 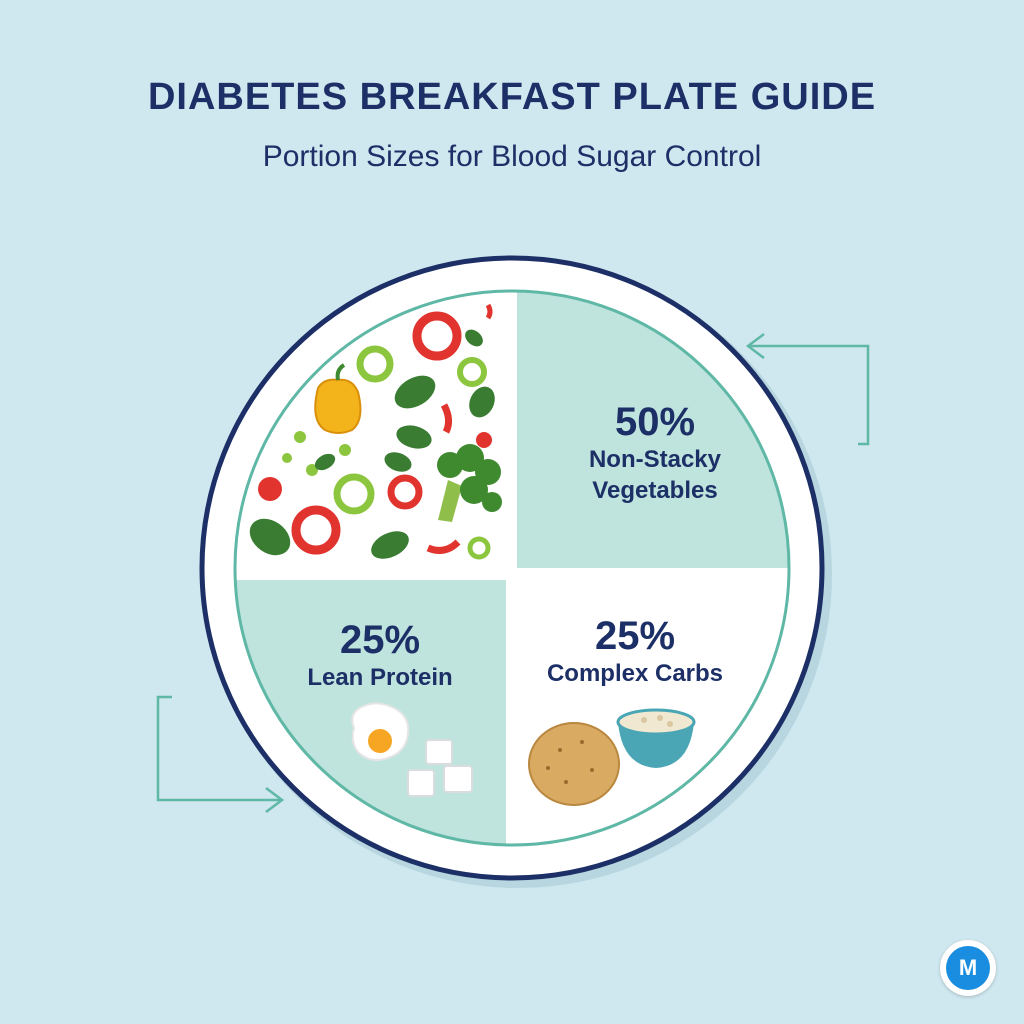 I want to click on brand-logo-letter: M, so click(x=968, y=968).